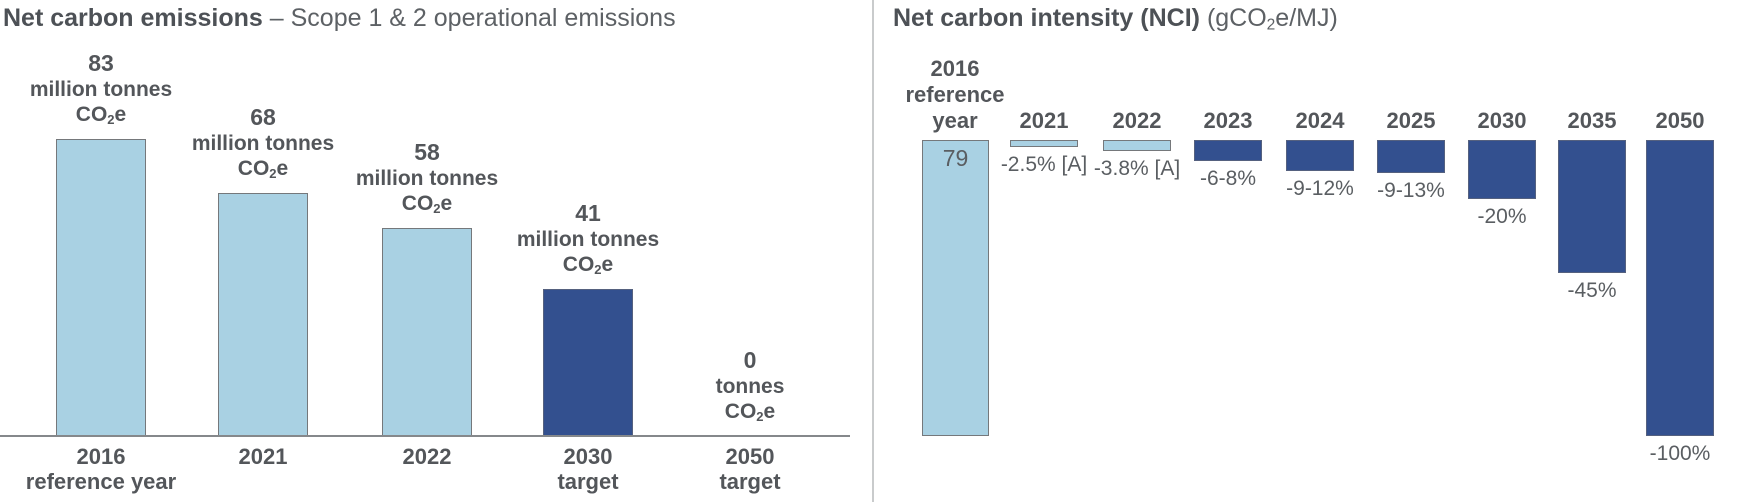 The width and height of the screenshot is (1742, 502). Describe the element at coordinates (1228, 150) in the screenshot. I see `bar-2023` at that location.